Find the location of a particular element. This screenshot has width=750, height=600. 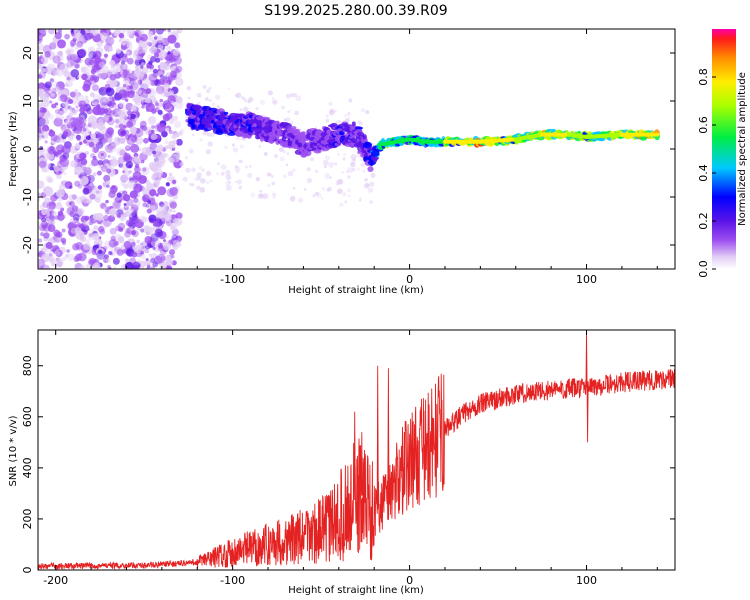

spectrogram-y-axis-label: Frequency (Hz) is located at coordinates (13, 149).